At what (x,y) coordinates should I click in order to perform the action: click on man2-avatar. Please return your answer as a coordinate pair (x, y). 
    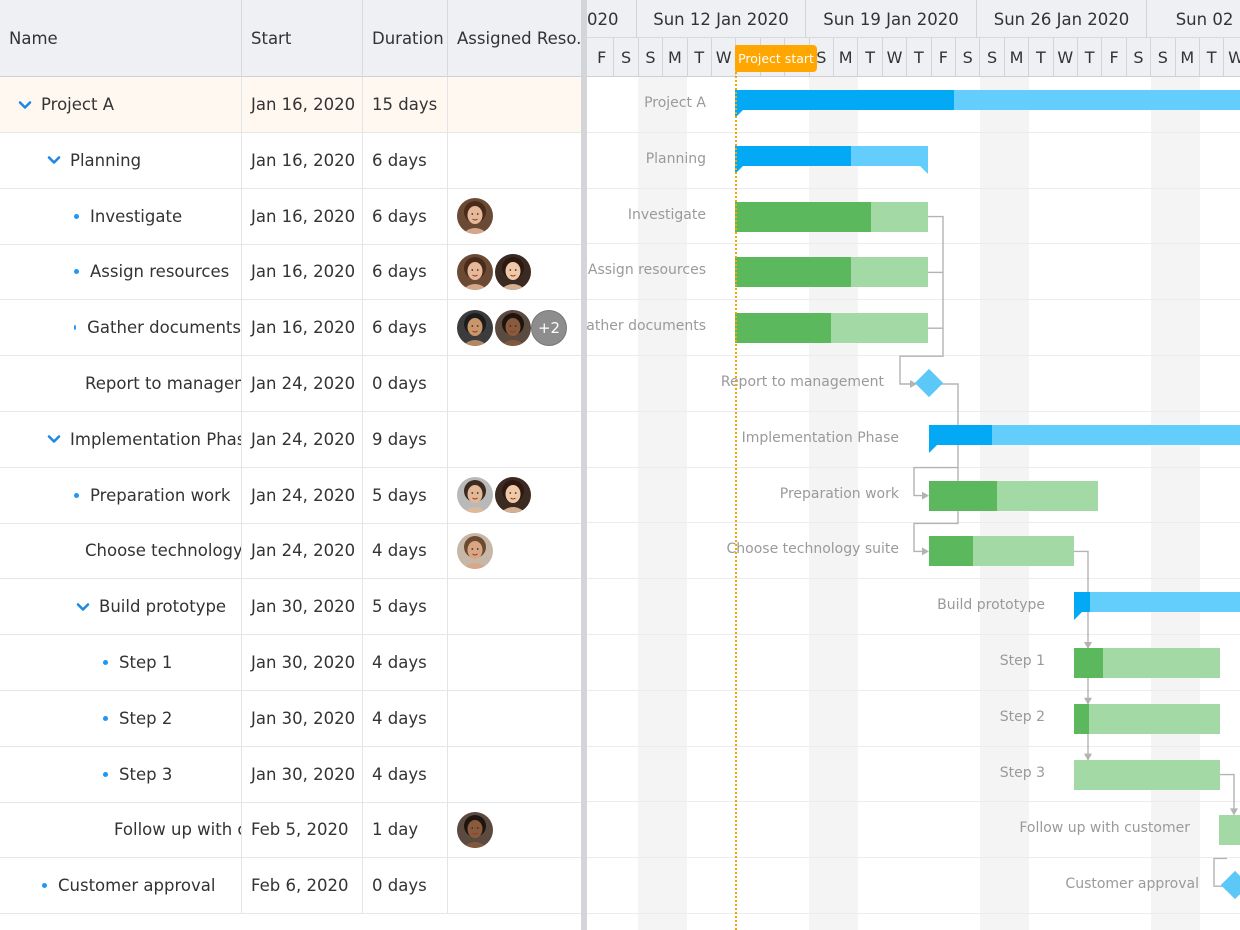
    Looking at the image, I should click on (475, 495).